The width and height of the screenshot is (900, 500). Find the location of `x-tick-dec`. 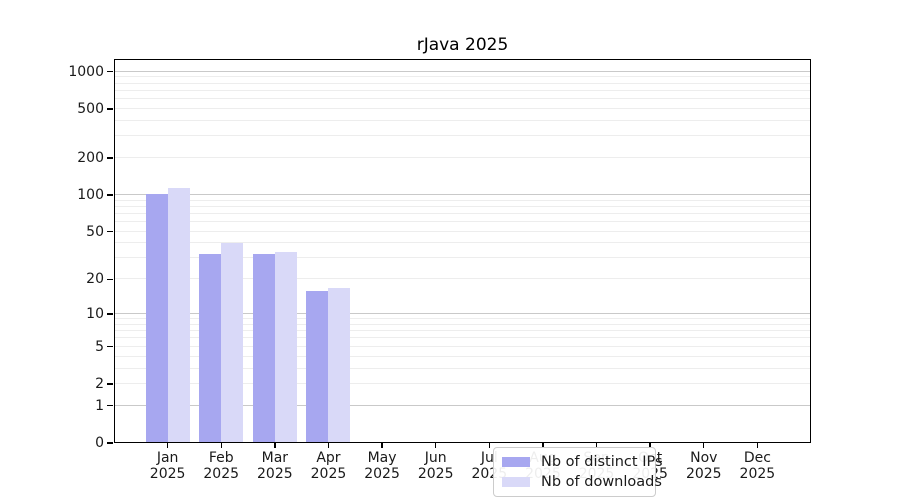

x-tick-dec is located at coordinates (757, 445).